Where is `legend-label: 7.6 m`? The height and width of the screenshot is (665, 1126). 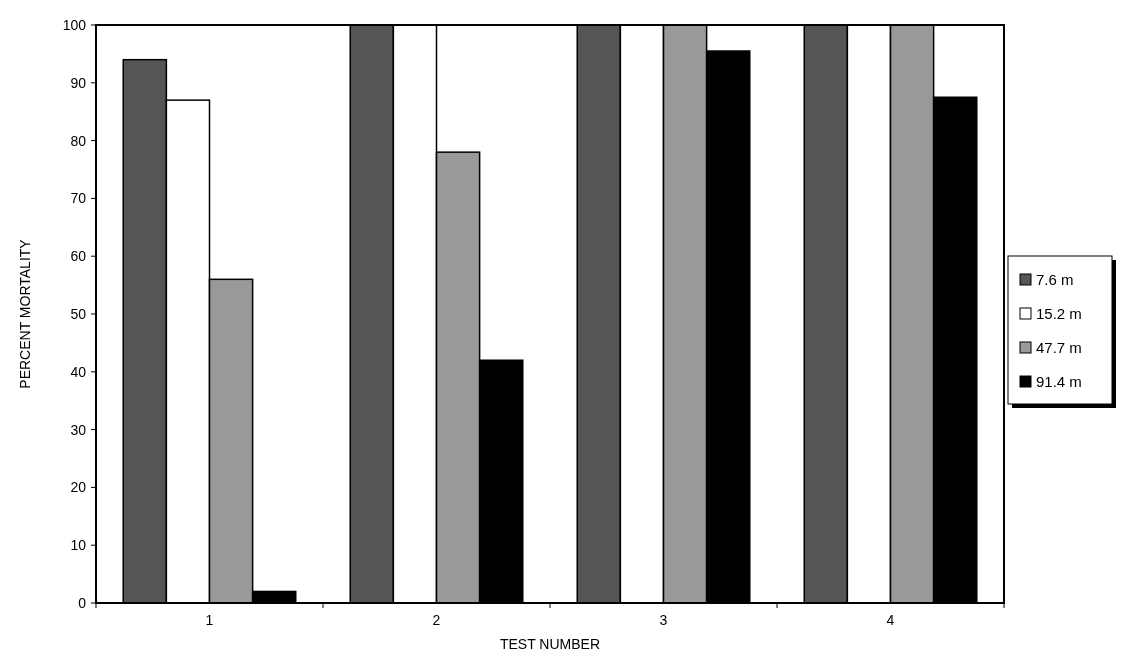 legend-label: 7.6 m is located at coordinates (1055, 280).